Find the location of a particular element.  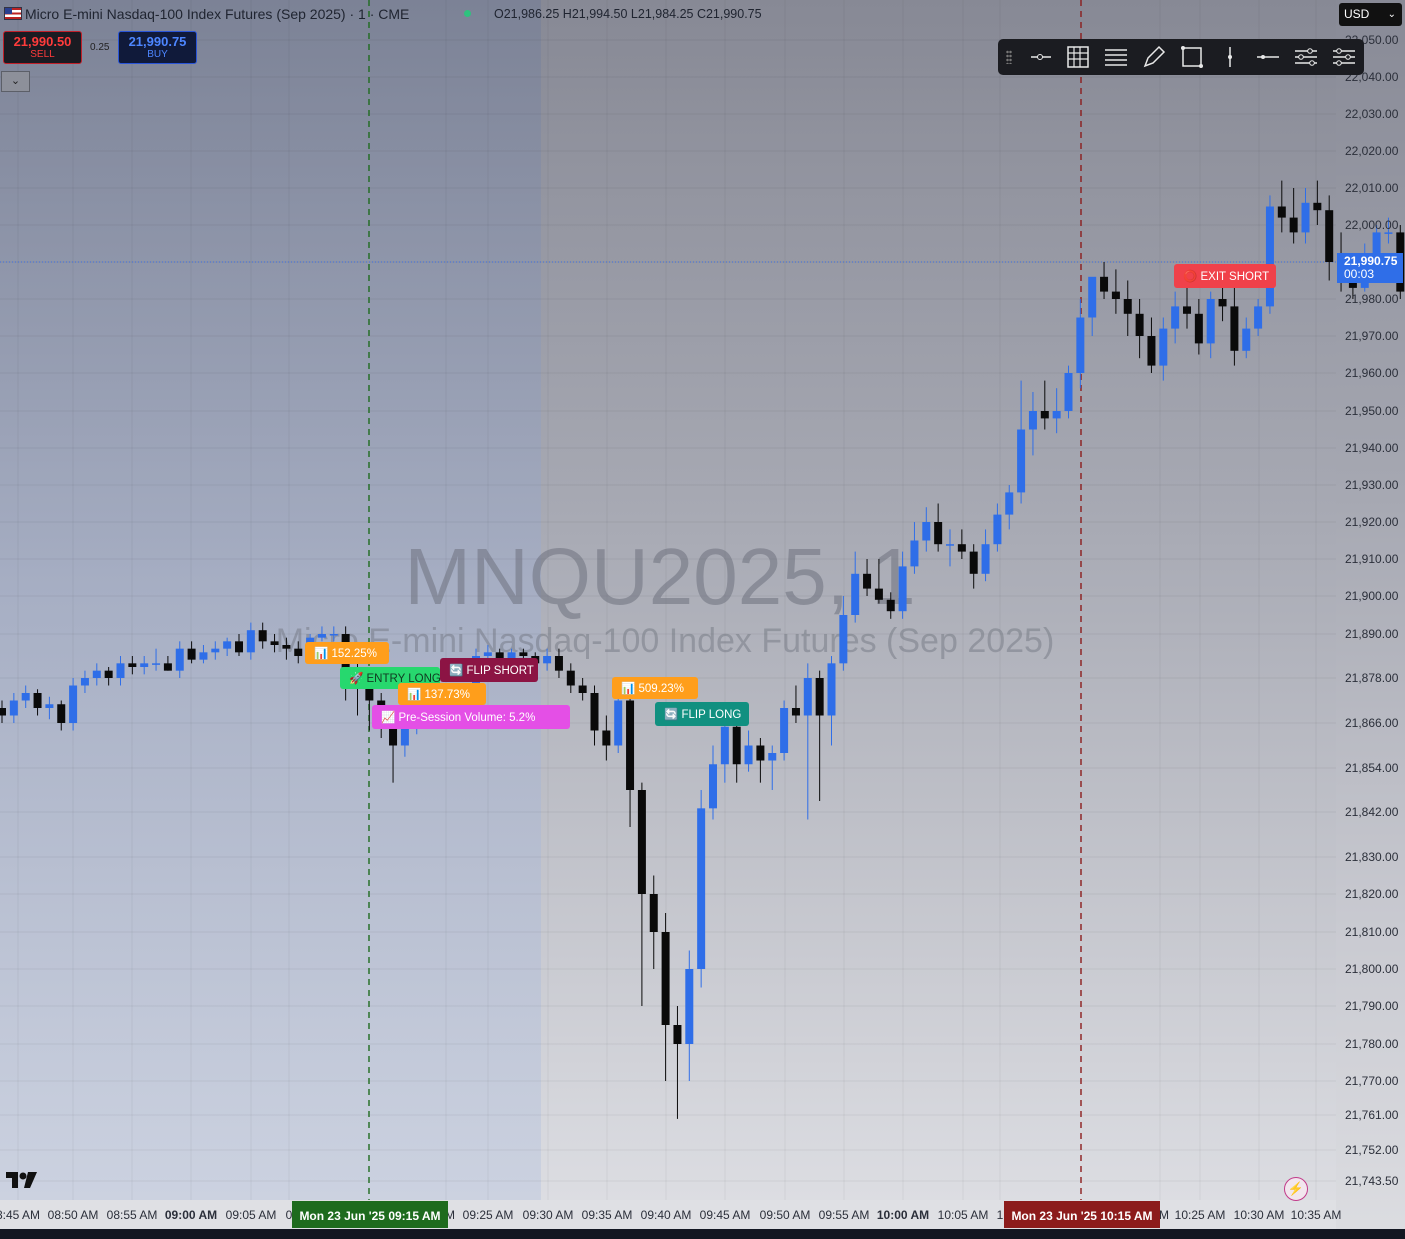

x-tick-label: 10:05 AM is located at coordinates (963, 1215).